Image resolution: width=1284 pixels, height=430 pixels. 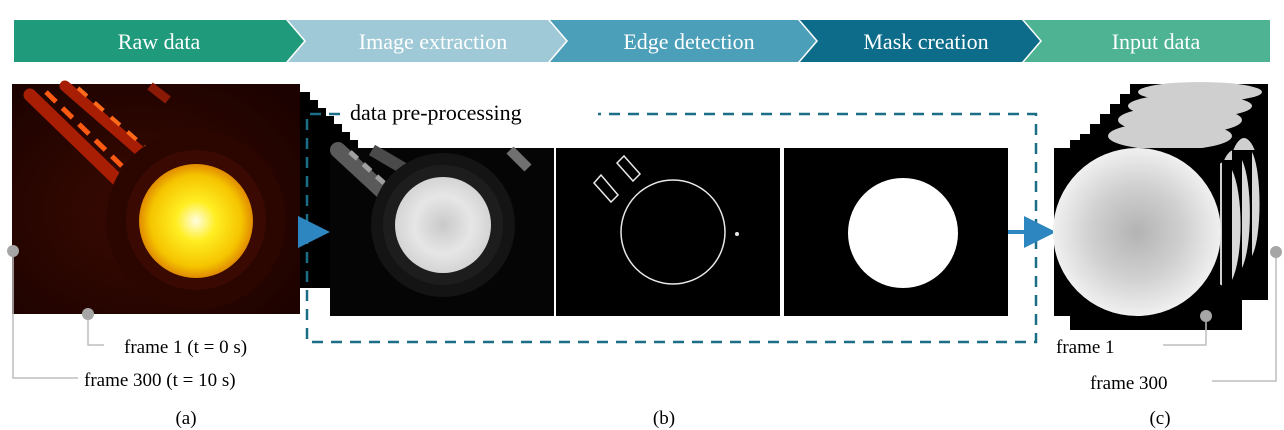 I want to click on input-caption: (c), so click(x=1159, y=418).